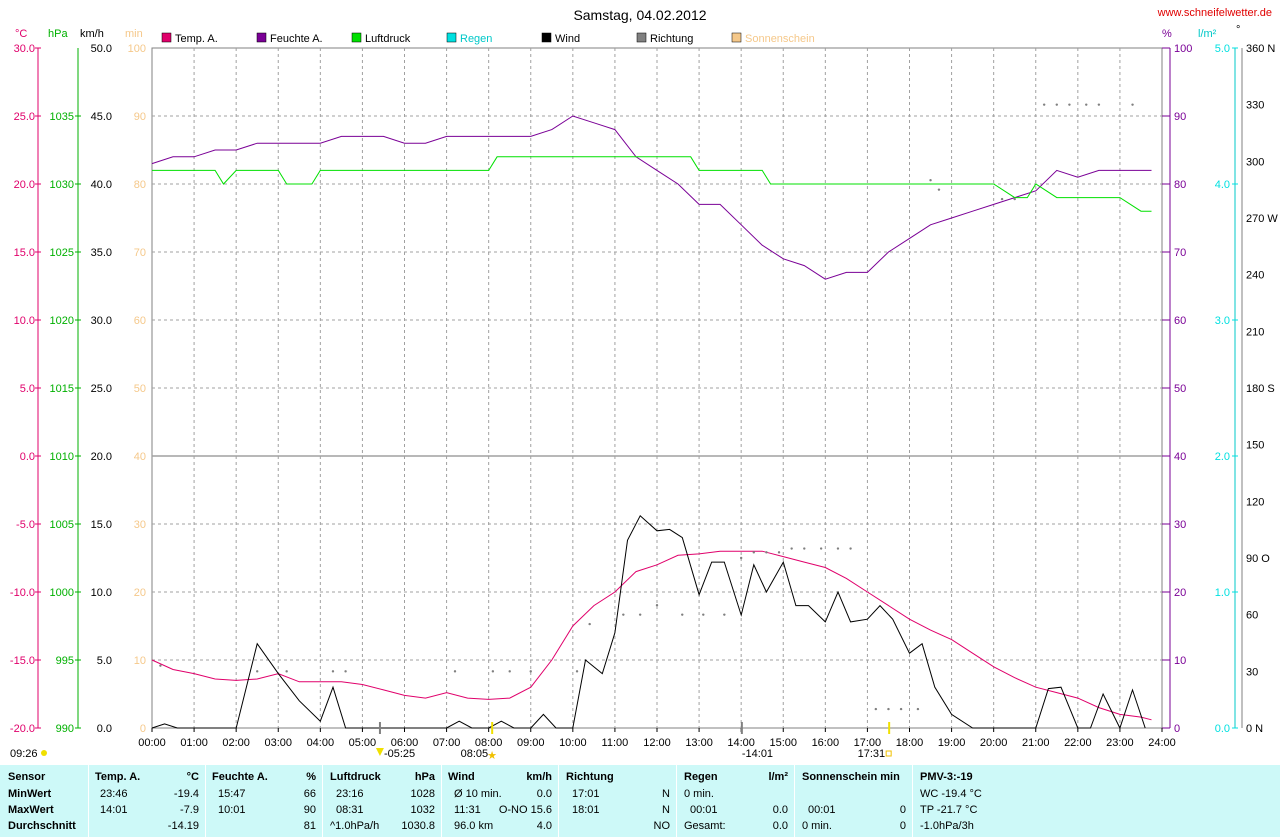 This screenshot has width=1280, height=837. Describe the element at coordinates (101, 185) in the screenshot. I see `wind-tick-label: 40.0` at that location.